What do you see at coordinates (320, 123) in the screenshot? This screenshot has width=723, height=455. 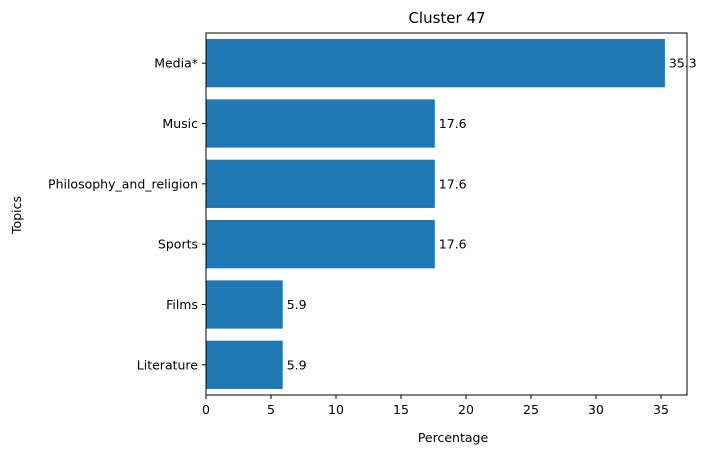 I see `bar-music` at bounding box center [320, 123].